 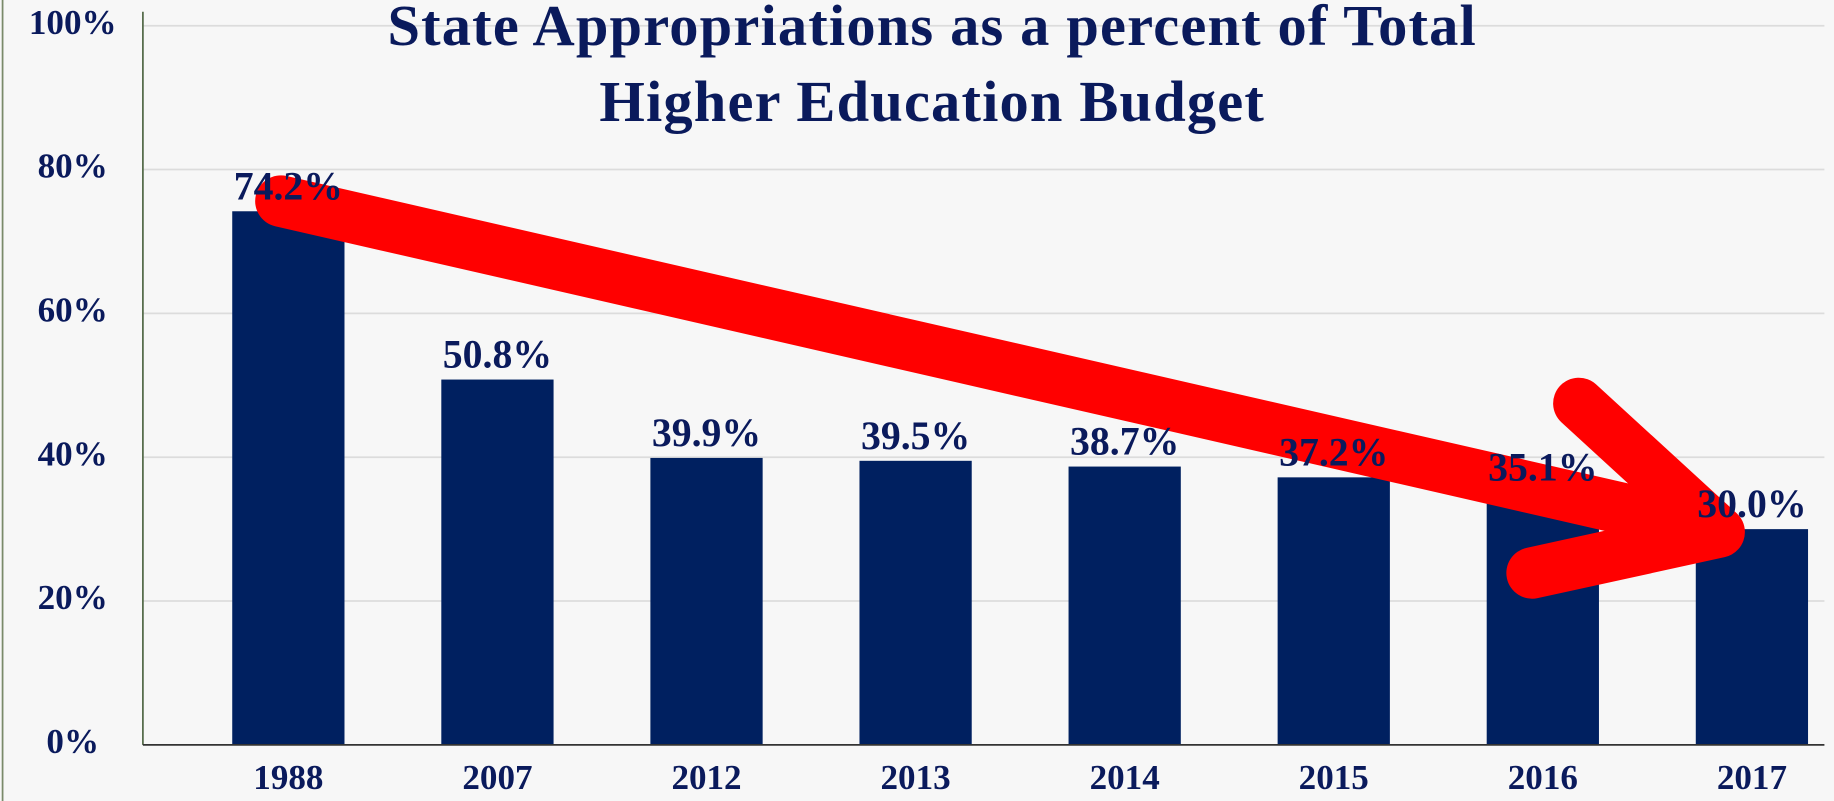 I want to click on y-tick-label: 40%, so click(x=73, y=453).